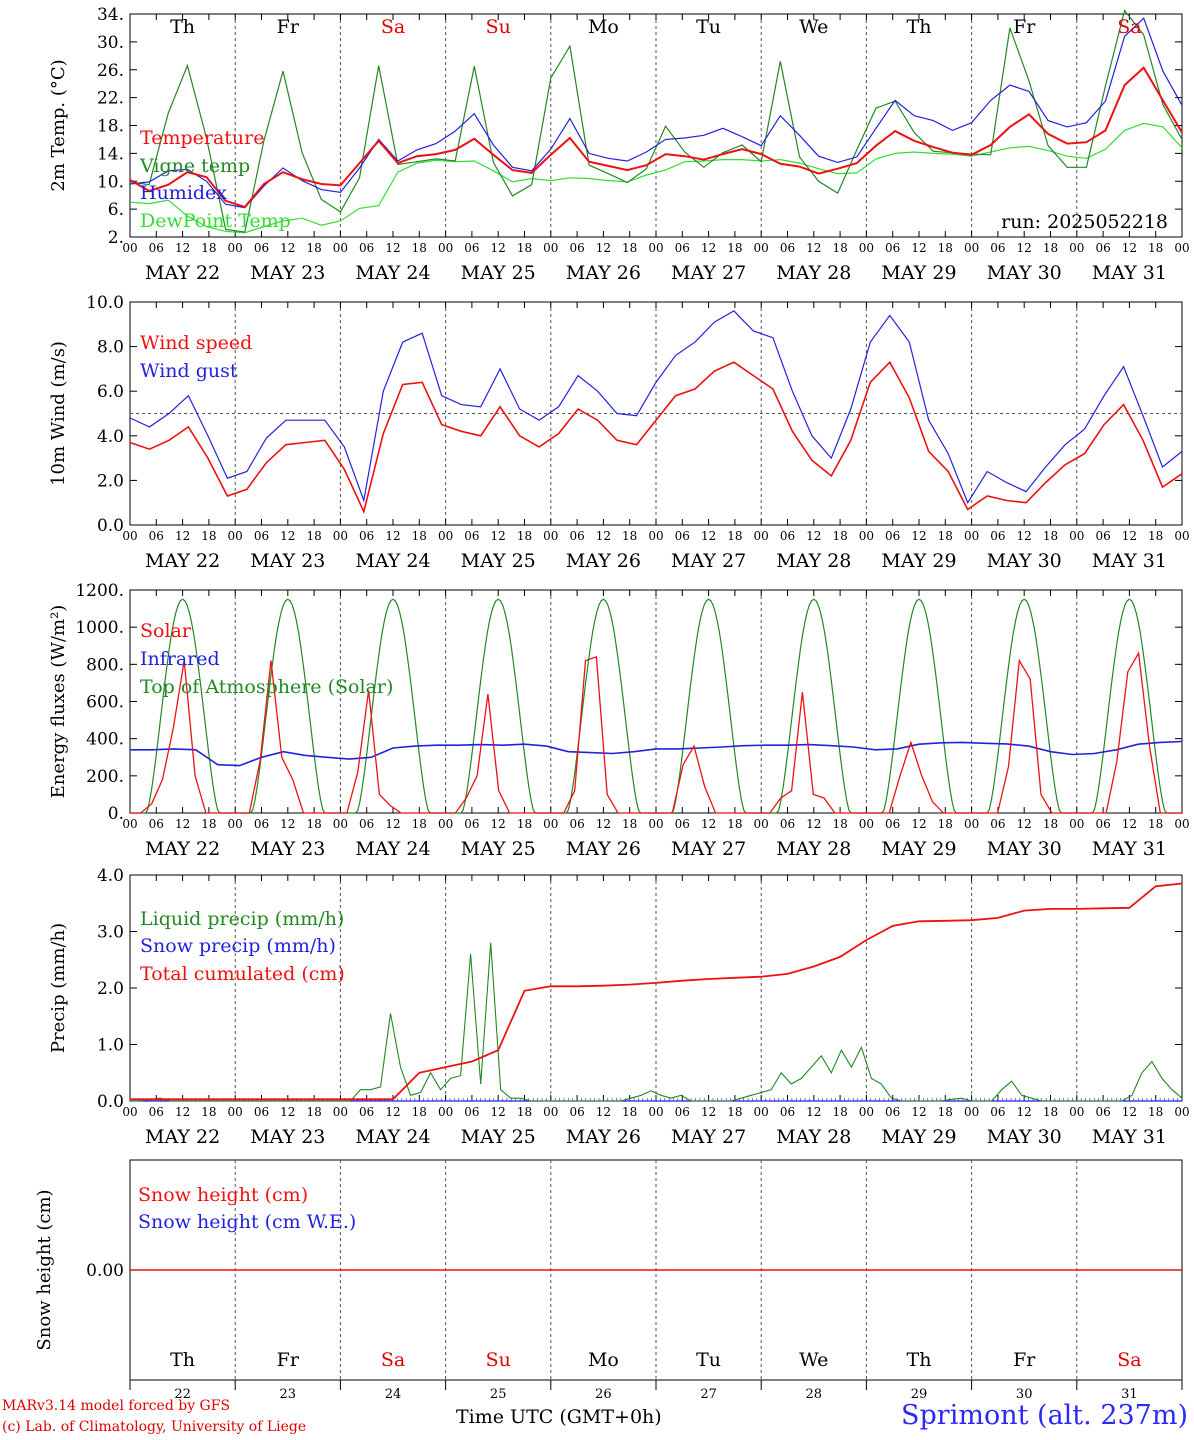  I want to click on day-number-label: 31, so click(1129, 1394).